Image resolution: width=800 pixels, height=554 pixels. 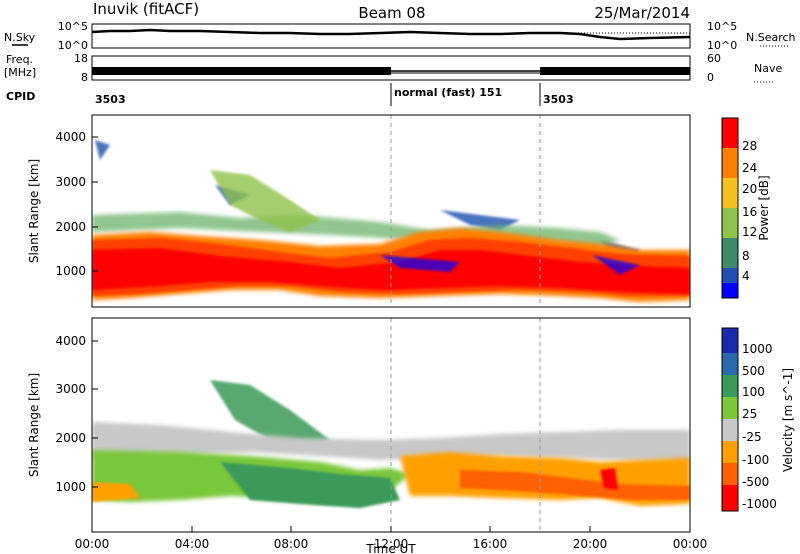 What do you see at coordinates (788, 420) in the screenshot?
I see `velocity-cb-label: Velocity [m s^-1]` at bounding box center [788, 420].